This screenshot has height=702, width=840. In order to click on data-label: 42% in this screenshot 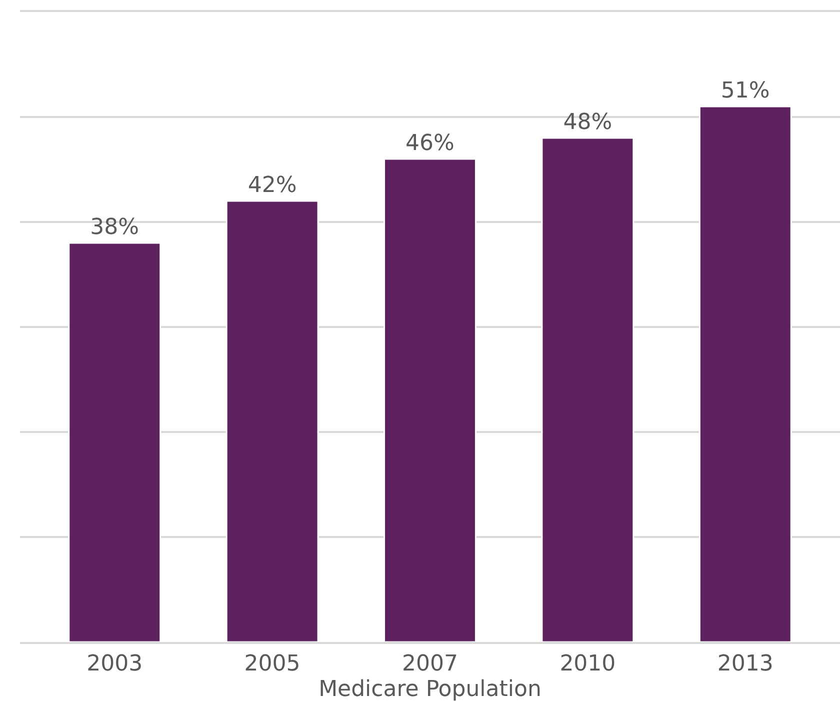, I will do `click(272, 185)`.